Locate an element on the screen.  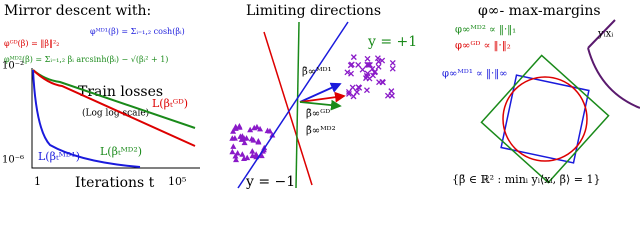
plot-subtitle: (Log log scale) is located at coordinates (115, 113).